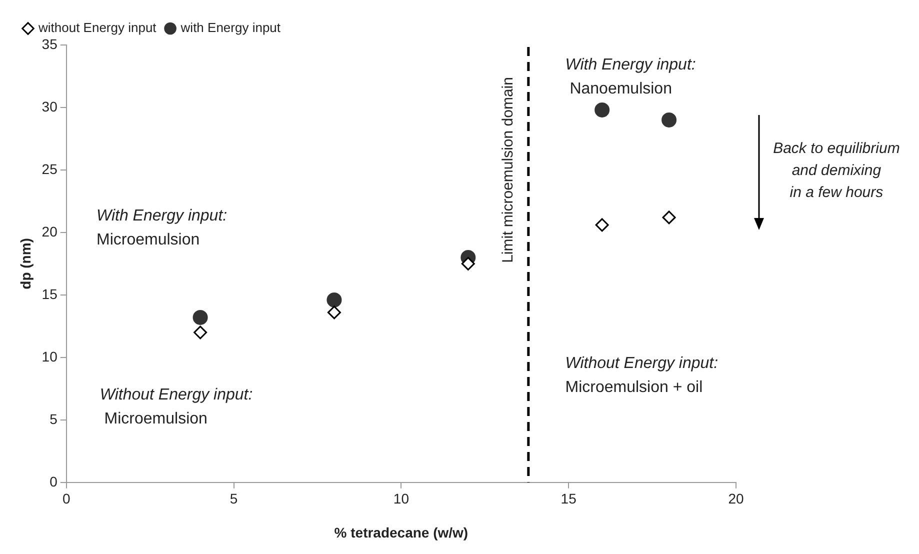 The height and width of the screenshot is (554, 919). I want to click on annotation: Without Energy input: Microemulsion + oil, so click(641, 375).